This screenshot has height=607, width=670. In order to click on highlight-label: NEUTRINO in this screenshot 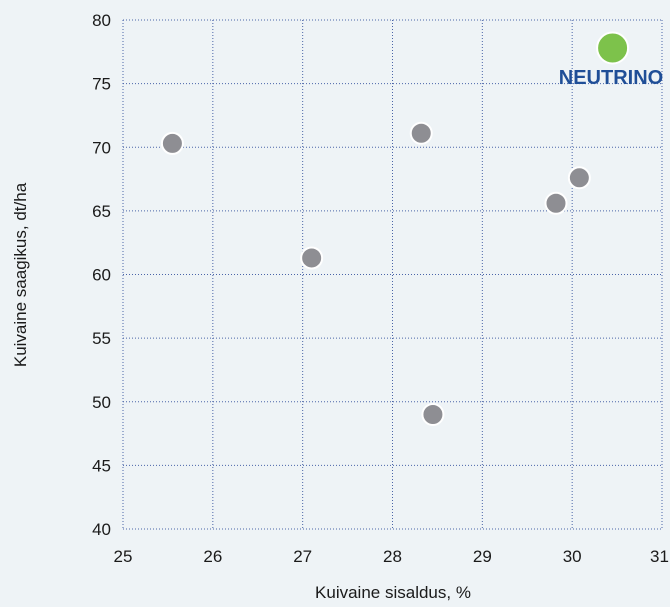, I will do `click(611, 78)`.